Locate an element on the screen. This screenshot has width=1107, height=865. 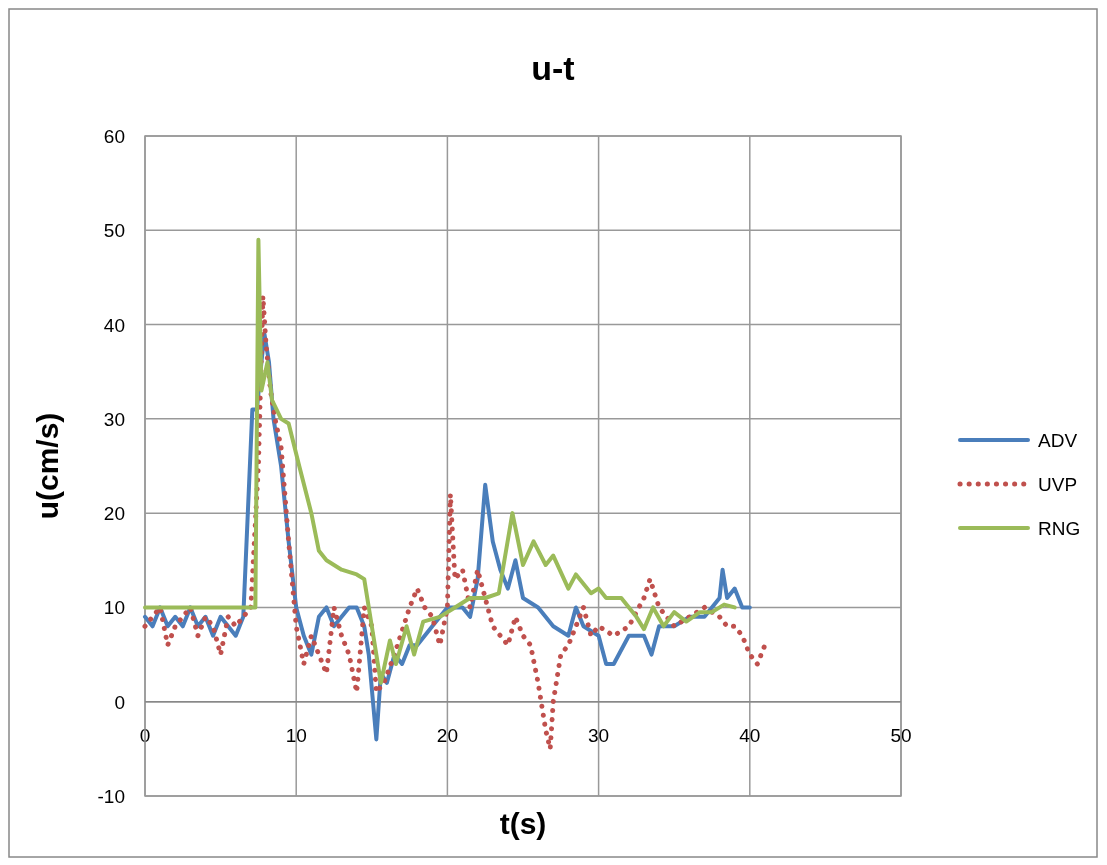
x-axis-title: t(s) is located at coordinates (523, 823).